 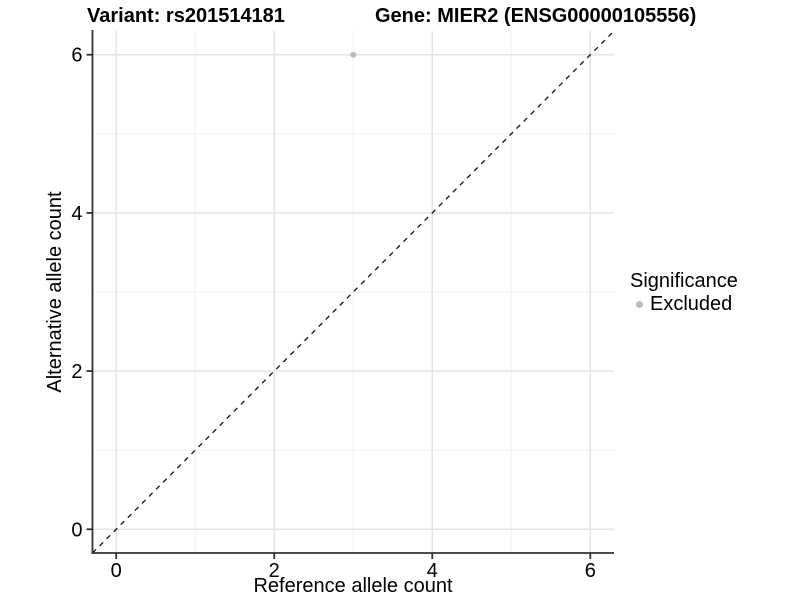 I want to click on legend: Significance Excluded, so click(x=684, y=292).